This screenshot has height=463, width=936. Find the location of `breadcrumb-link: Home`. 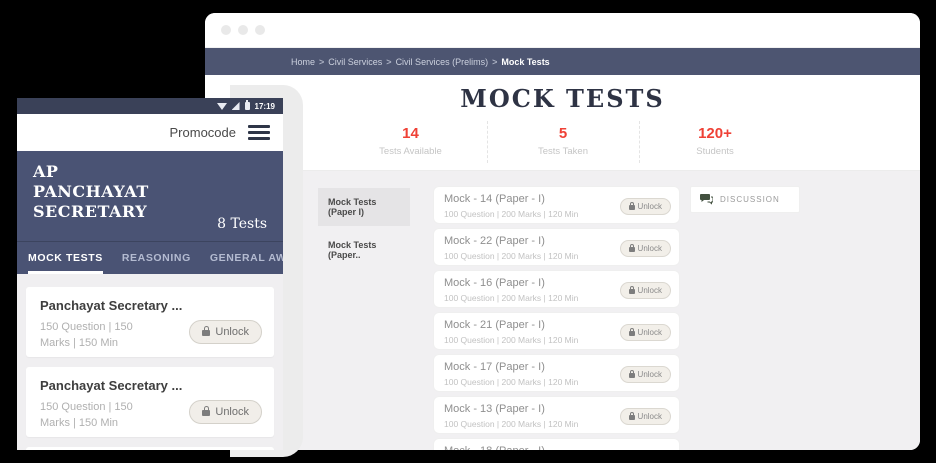

breadcrumb-link: Home is located at coordinates (303, 61).